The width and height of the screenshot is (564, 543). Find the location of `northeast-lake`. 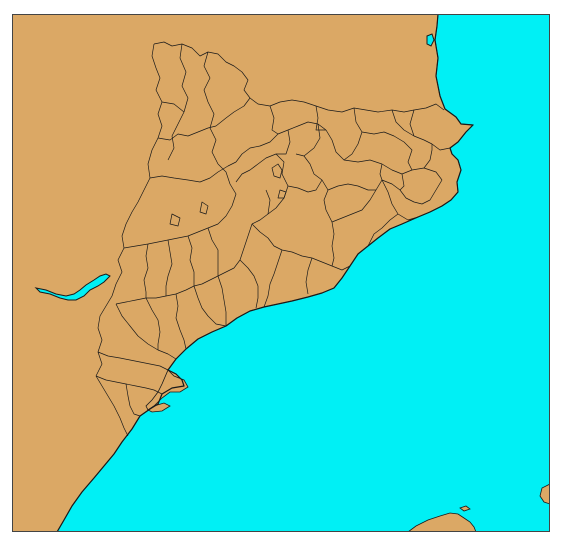

northeast-lake is located at coordinates (430, 40).